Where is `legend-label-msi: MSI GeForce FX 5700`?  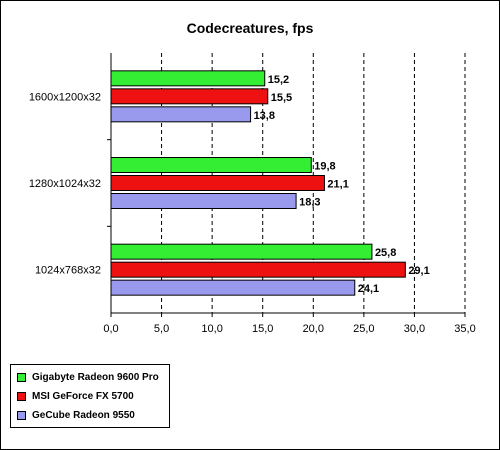
legend-label-msi: MSI GeForce FX 5700 is located at coordinates (83, 396).